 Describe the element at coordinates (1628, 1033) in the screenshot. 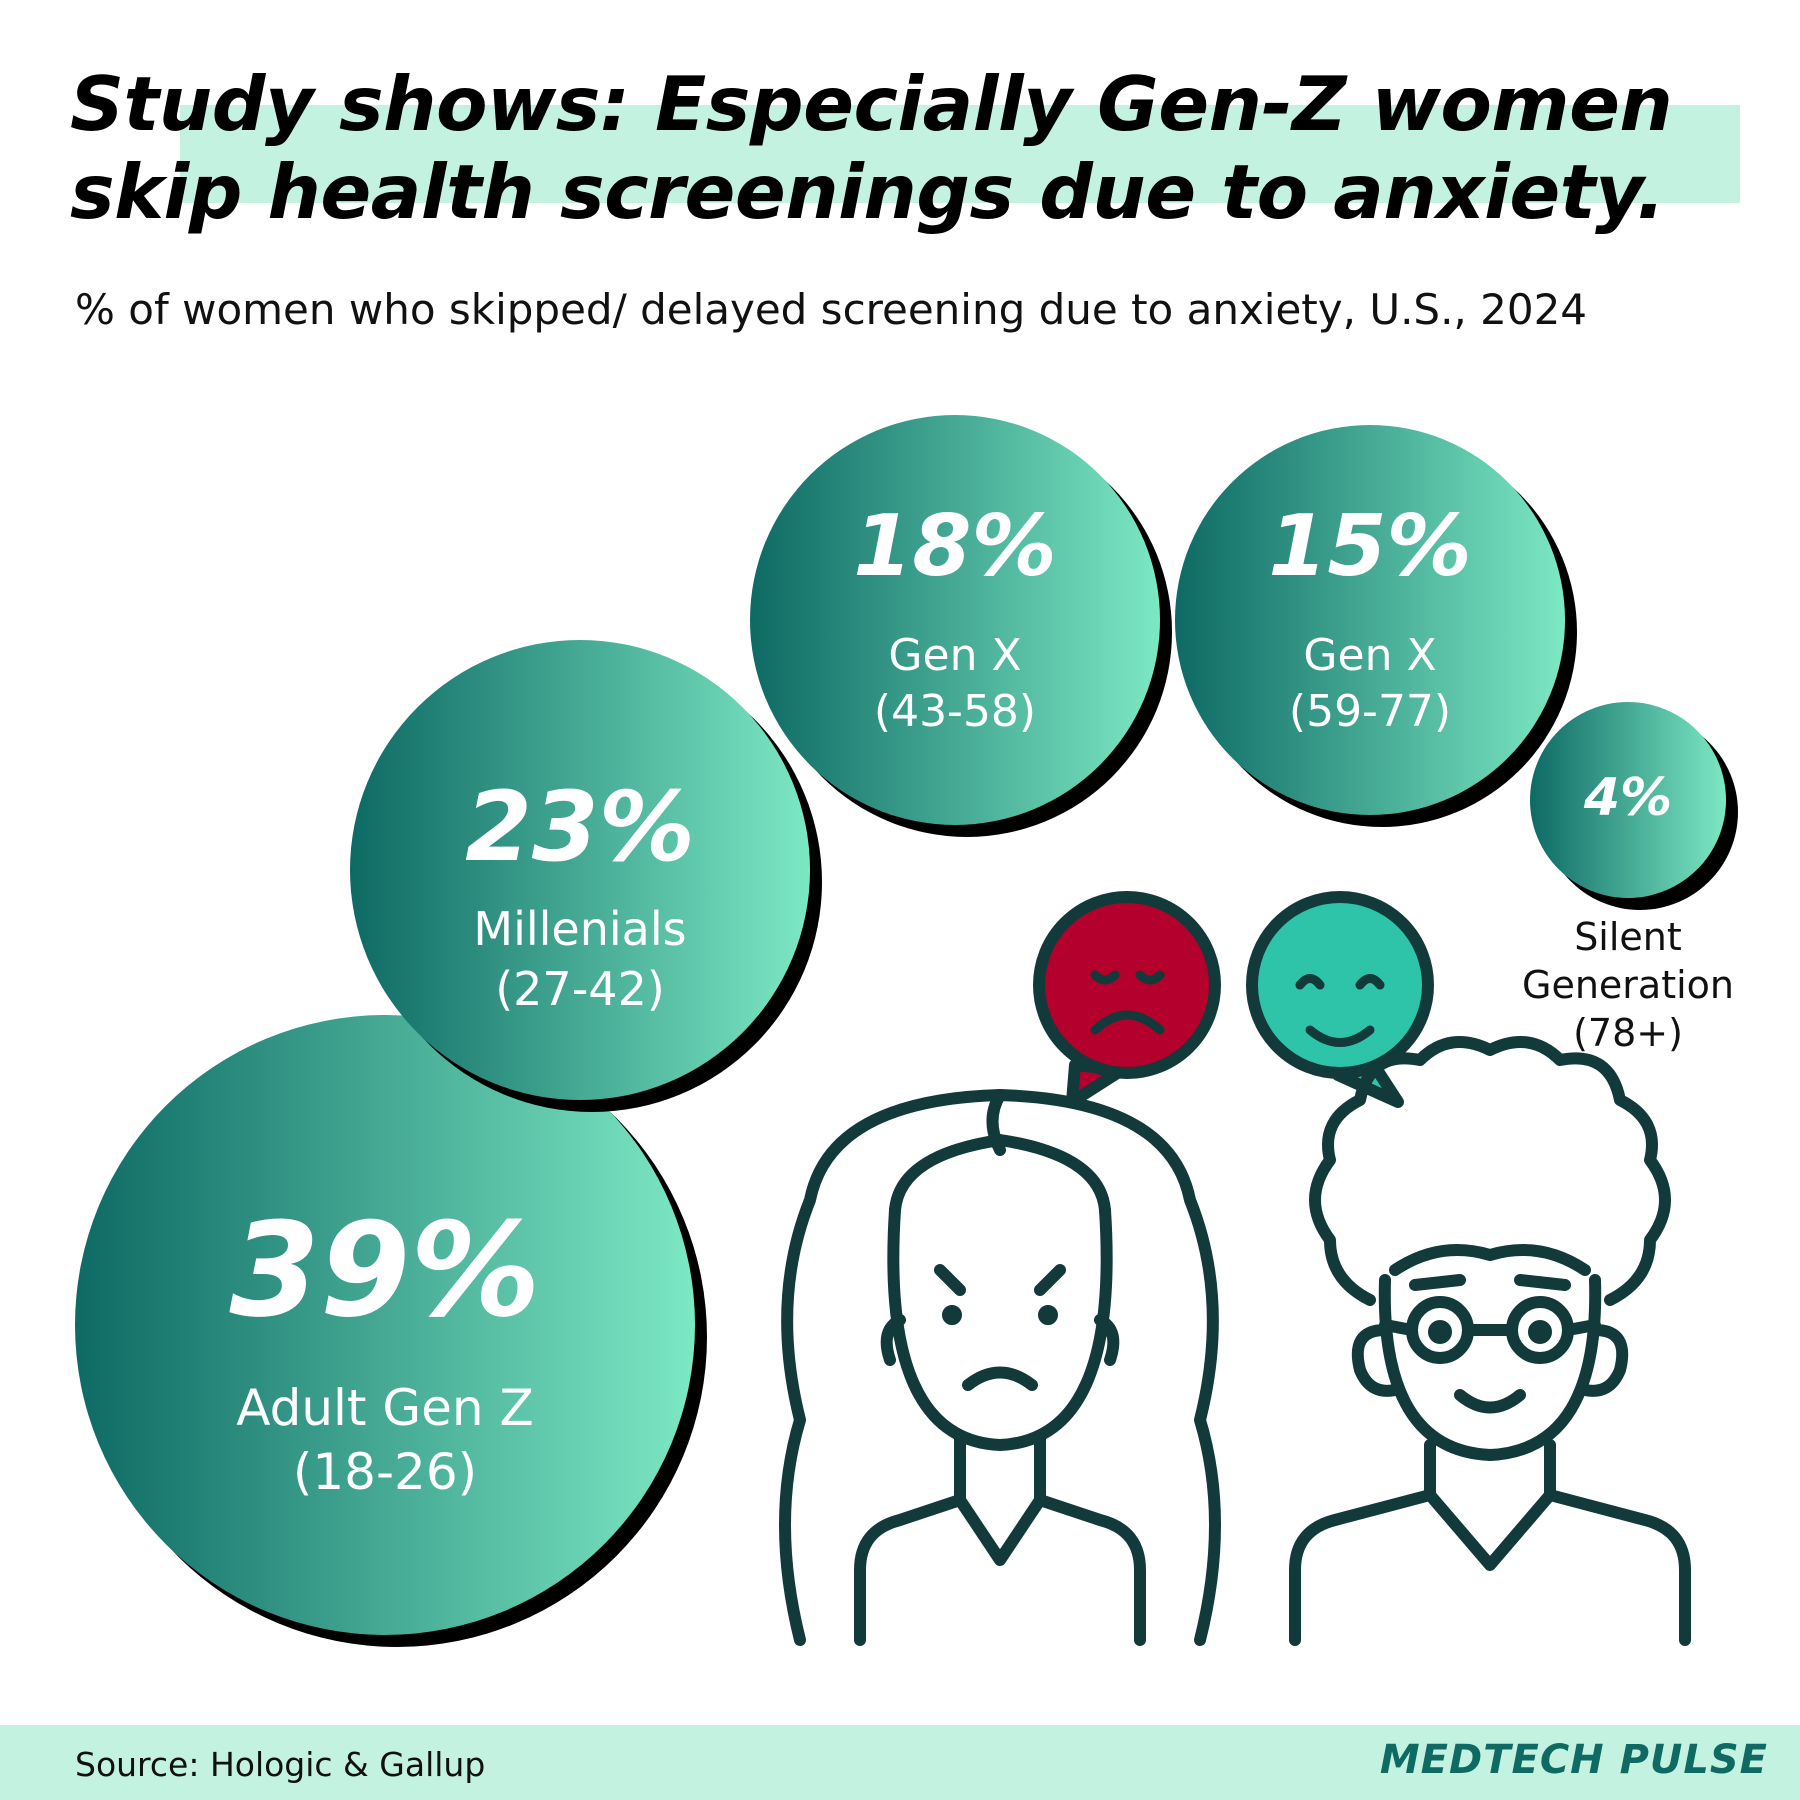

I see `bubble-age-range: (78+)` at that location.